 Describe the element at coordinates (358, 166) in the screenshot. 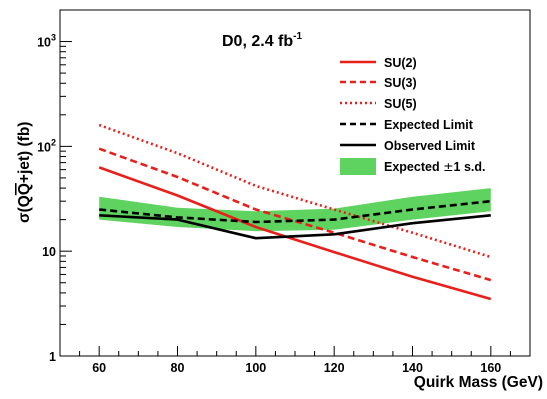

I see `legend-swatch-band` at that location.